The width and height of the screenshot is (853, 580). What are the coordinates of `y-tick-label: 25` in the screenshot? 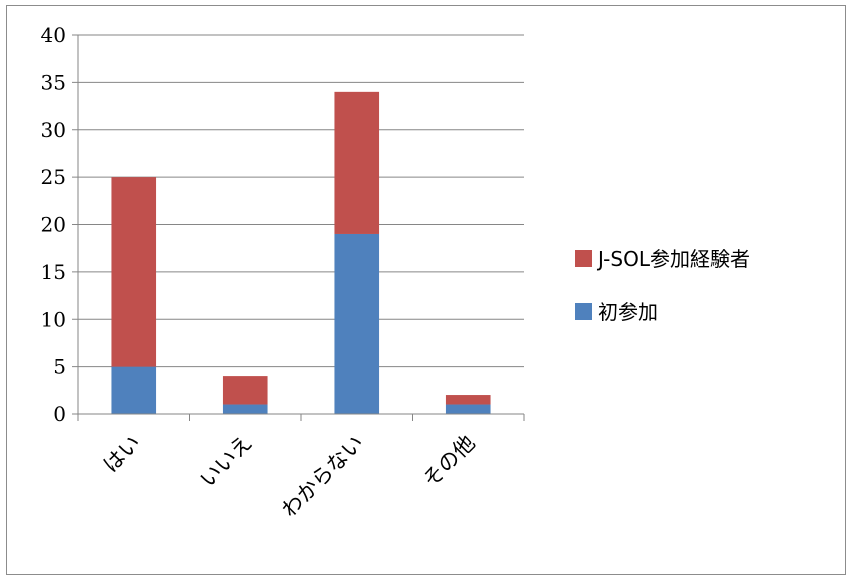 It's located at (53, 177).